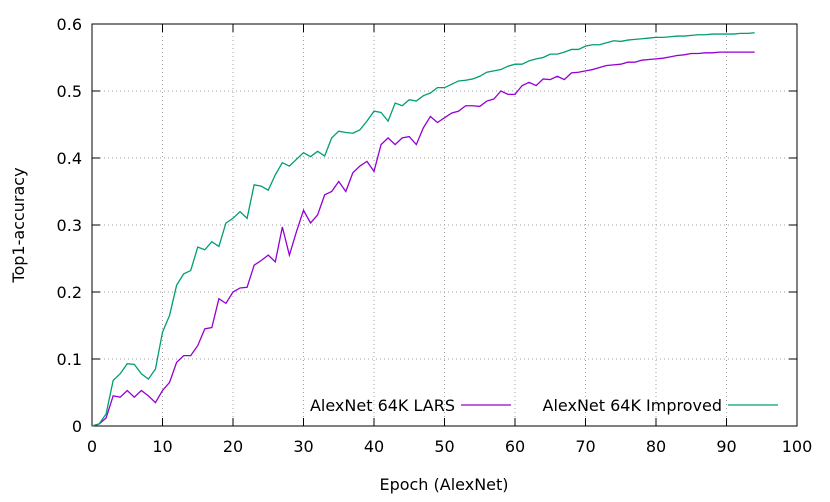 The height and width of the screenshot is (502, 830). What do you see at coordinates (69, 225) in the screenshot?
I see `y-tick-label: 0.3` at bounding box center [69, 225].